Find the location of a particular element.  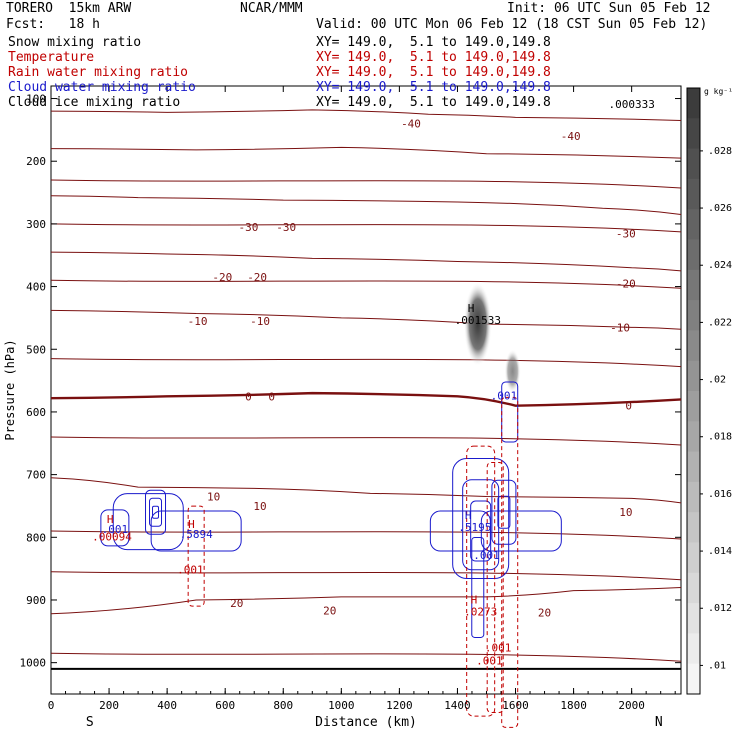

colorbar-tick-label: .024 is located at coordinates (720, 265).